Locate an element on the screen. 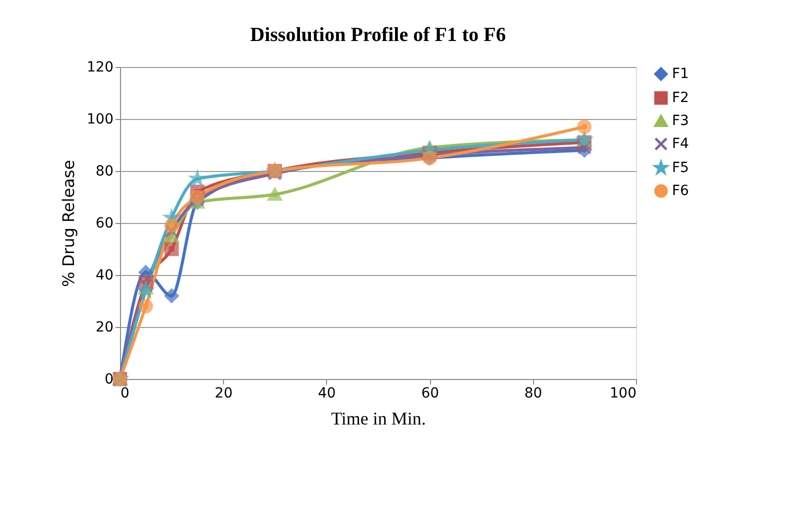 This screenshot has width=787, height=517. y-tick-label: 0 is located at coordinates (109, 380).